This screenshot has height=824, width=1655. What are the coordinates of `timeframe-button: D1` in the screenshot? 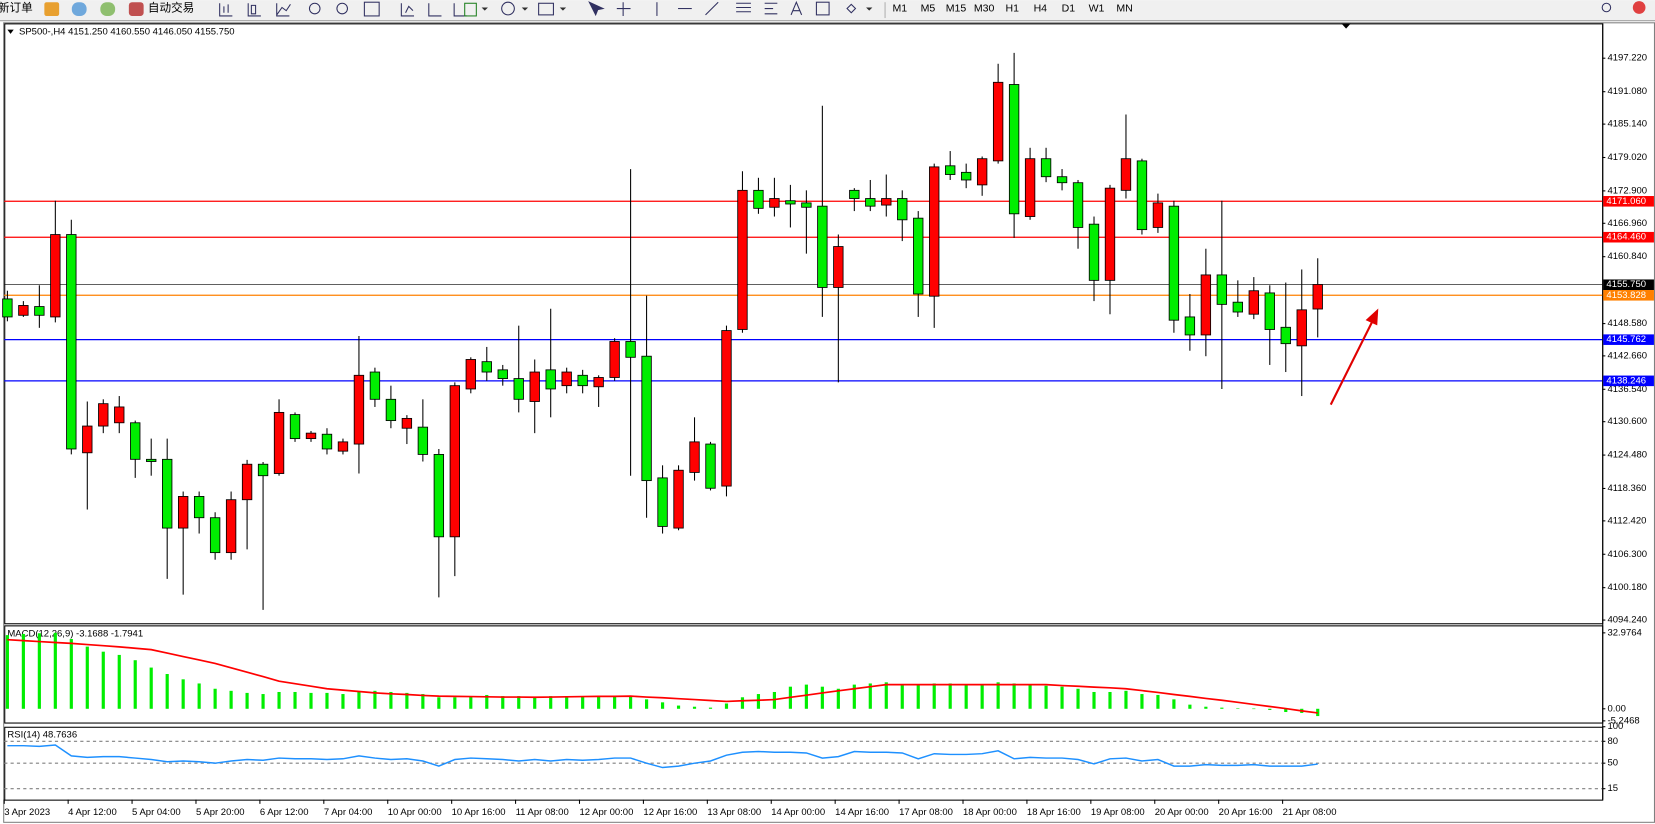 It's located at (1069, 8).